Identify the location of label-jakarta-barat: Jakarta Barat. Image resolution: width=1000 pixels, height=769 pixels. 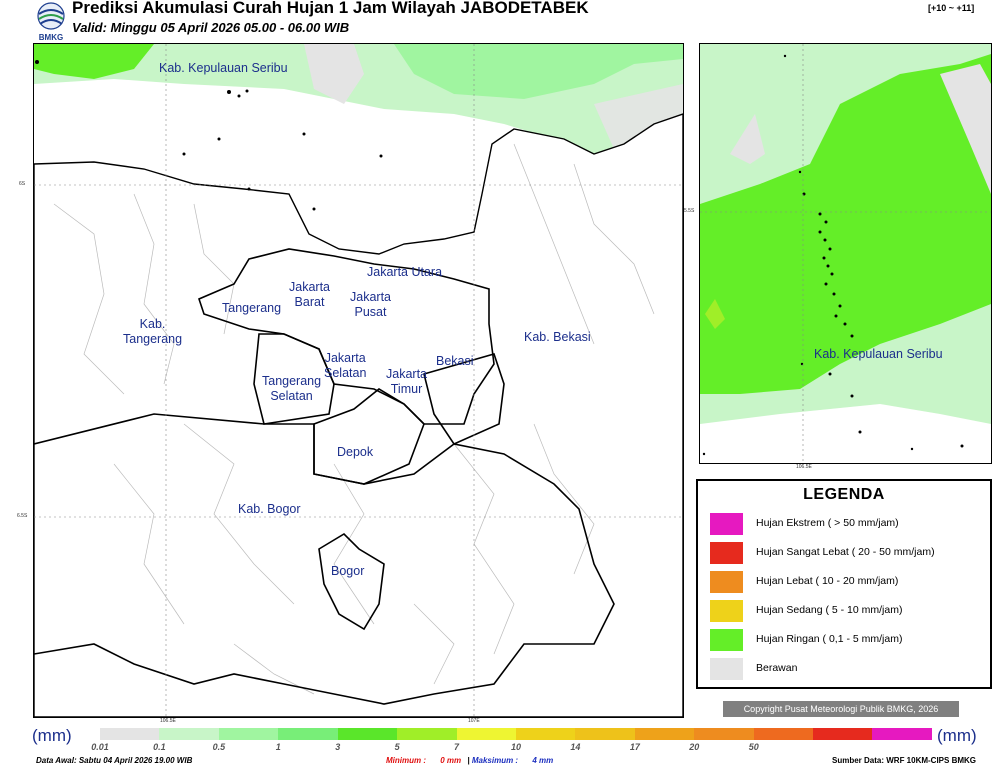
(309, 294).